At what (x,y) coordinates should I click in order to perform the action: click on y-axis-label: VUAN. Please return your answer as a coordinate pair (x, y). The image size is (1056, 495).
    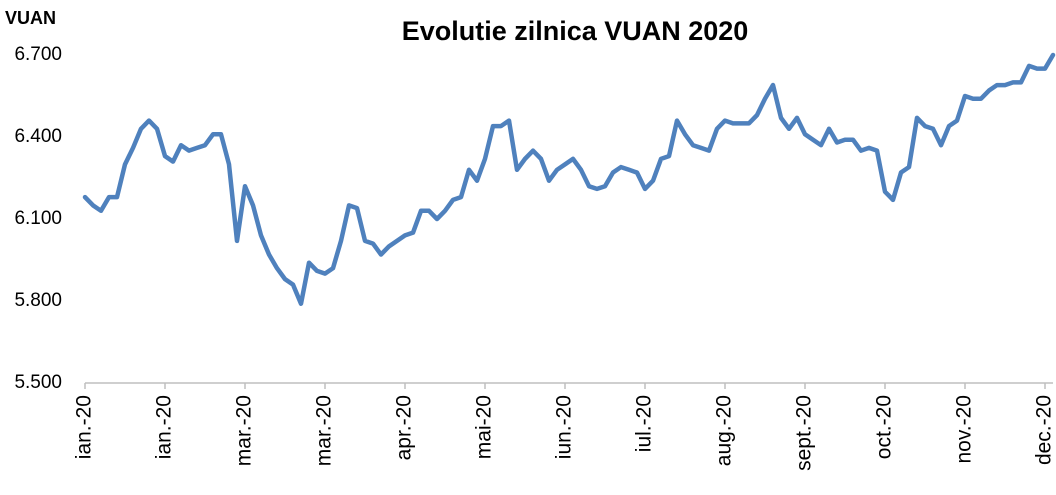
    Looking at the image, I should click on (30, 18).